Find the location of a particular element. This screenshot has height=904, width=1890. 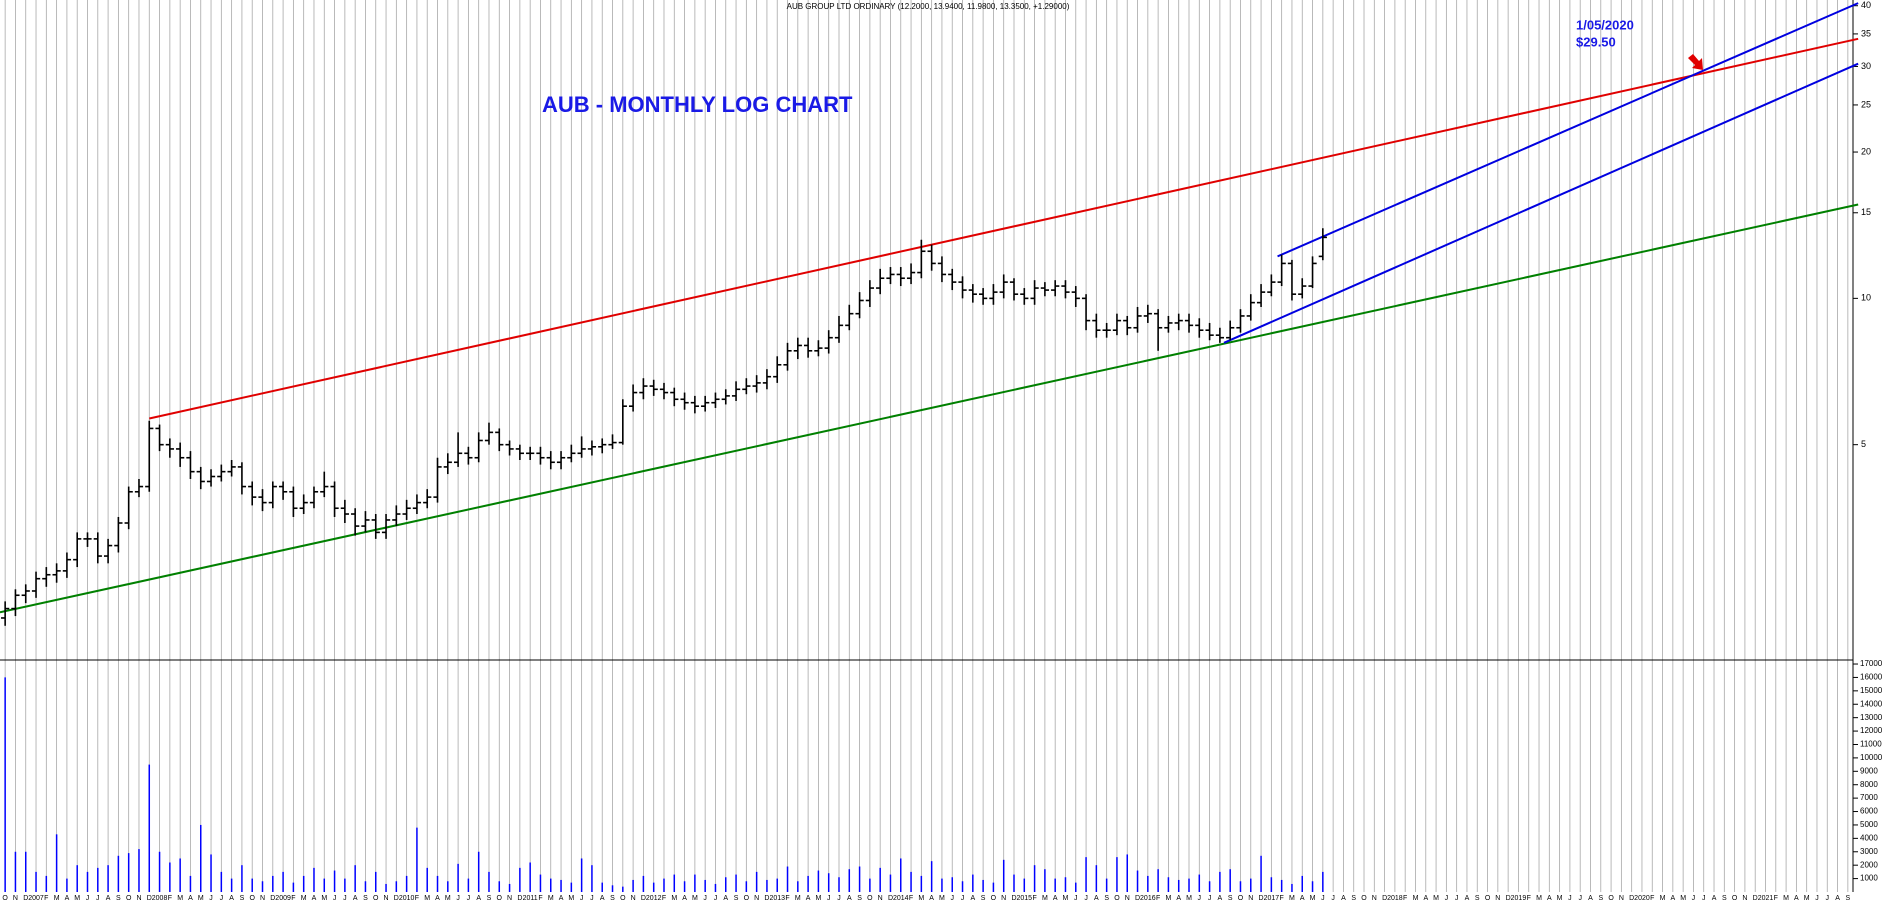

x-tick-label: 2018 is located at coordinates (1395, 898).